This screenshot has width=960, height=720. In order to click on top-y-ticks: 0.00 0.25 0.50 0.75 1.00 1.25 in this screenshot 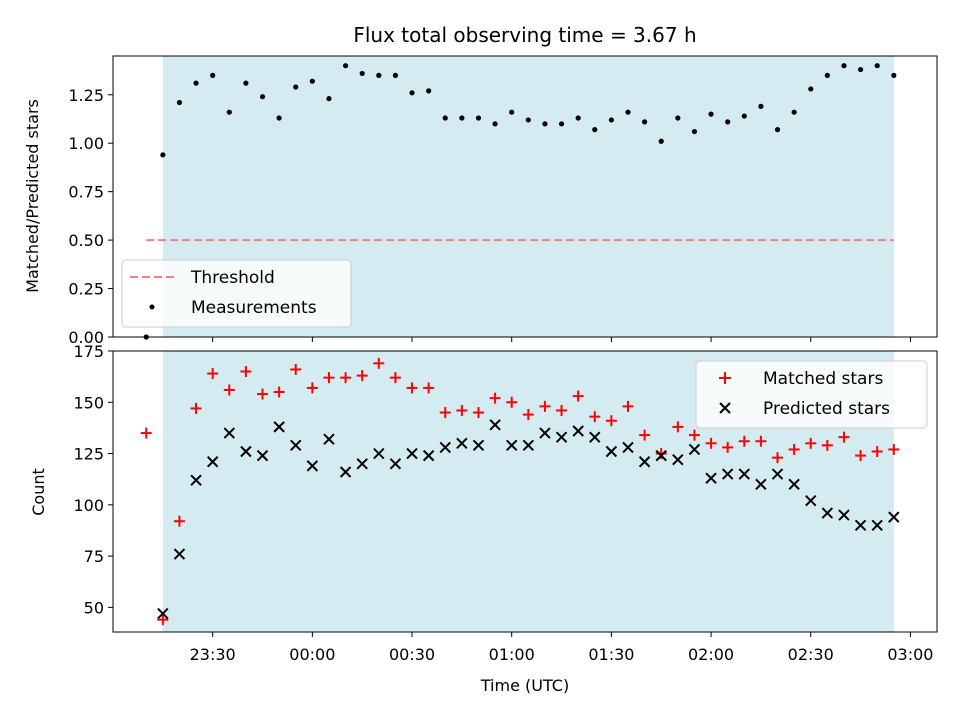, I will do `click(90, 216)`.